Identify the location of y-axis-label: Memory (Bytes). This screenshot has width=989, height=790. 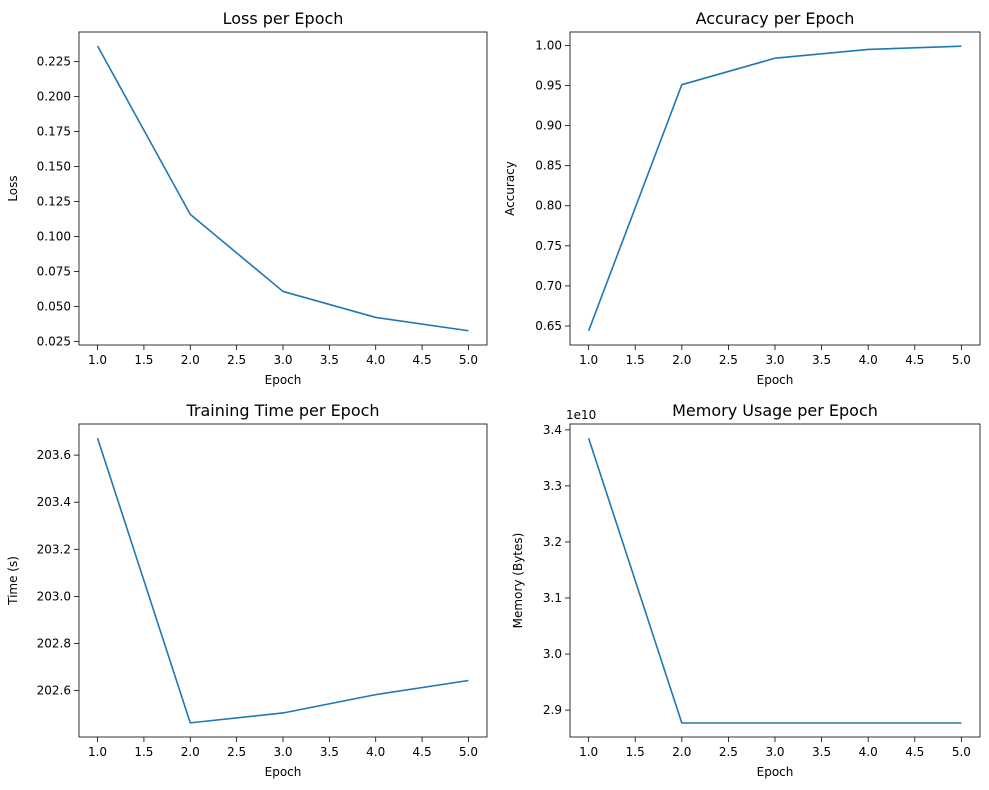
(518, 581).